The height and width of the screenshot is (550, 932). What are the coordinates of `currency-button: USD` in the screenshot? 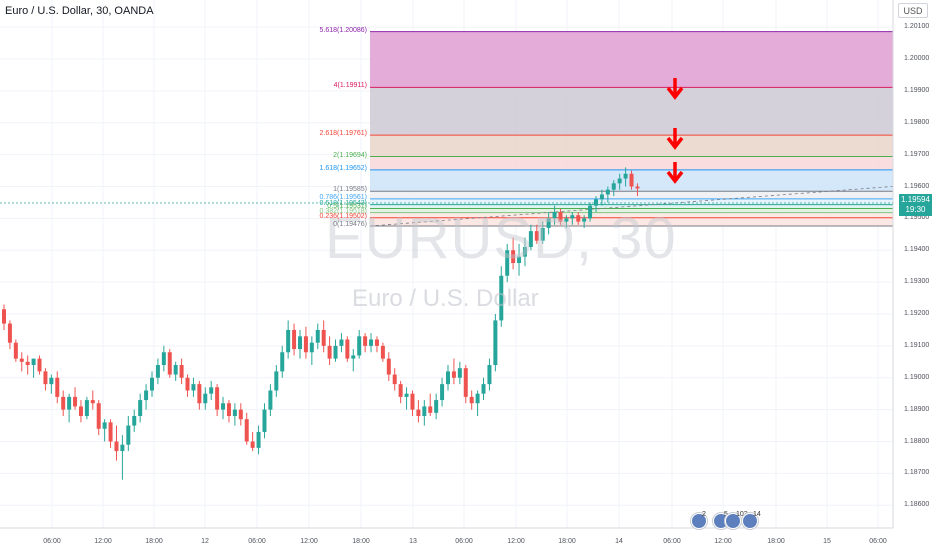 It's located at (913, 10).